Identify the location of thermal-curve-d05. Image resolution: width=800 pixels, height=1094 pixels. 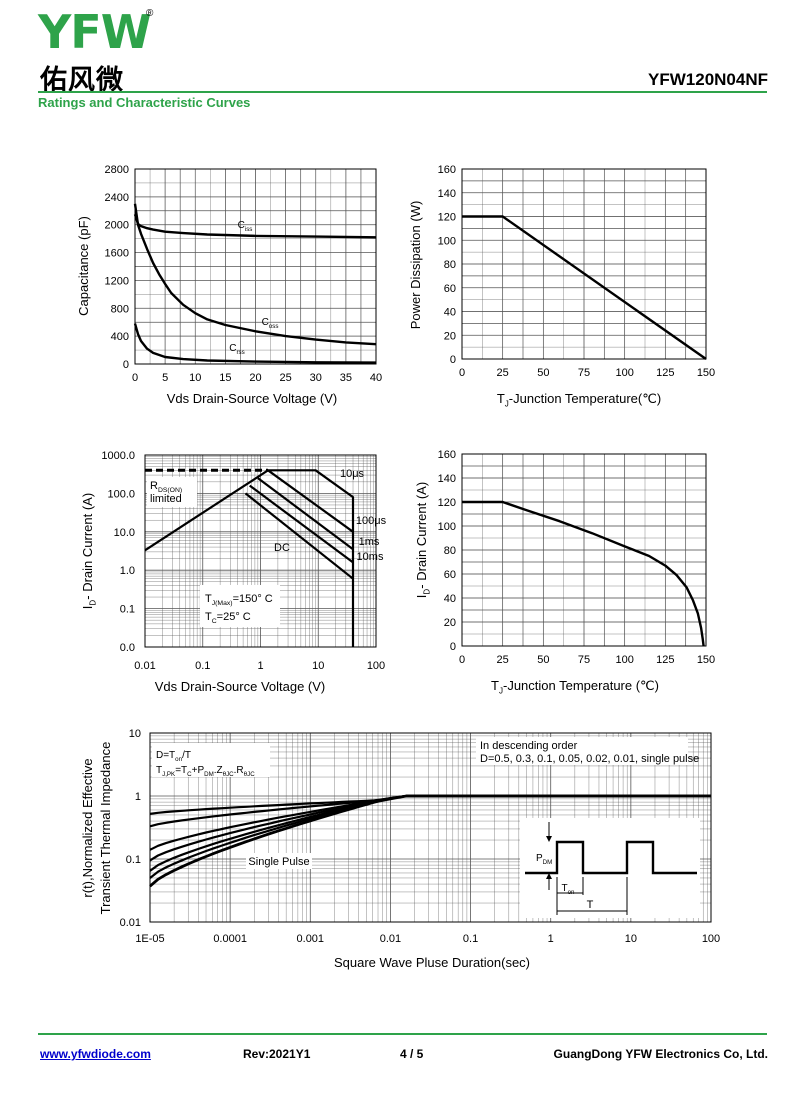
(430, 804).